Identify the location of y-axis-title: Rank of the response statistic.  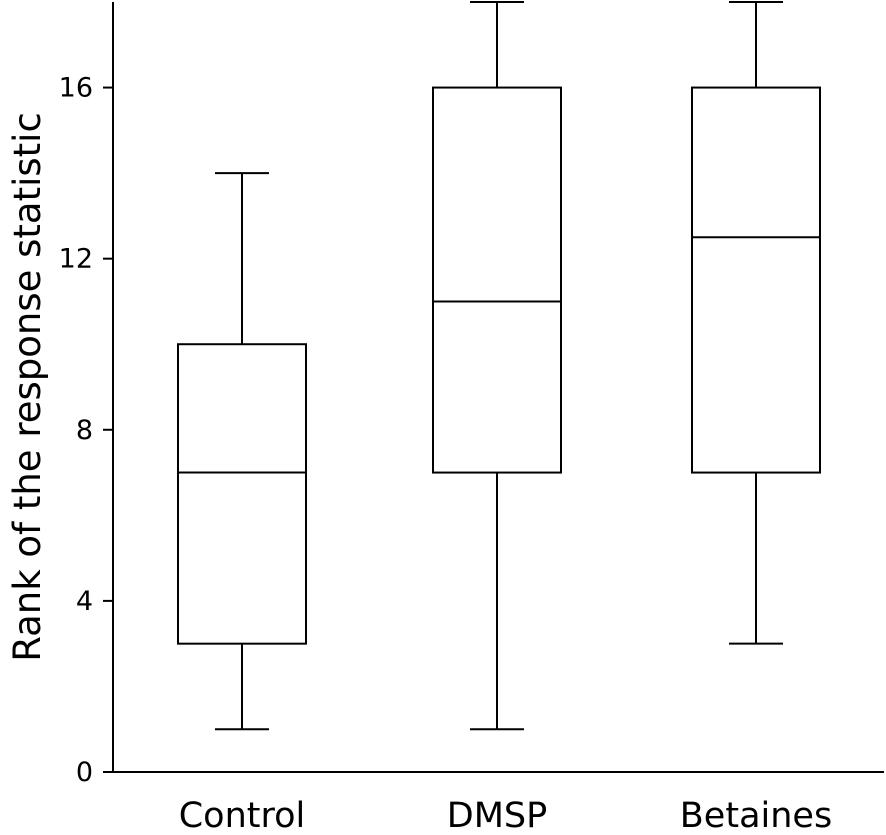
(27, 387).